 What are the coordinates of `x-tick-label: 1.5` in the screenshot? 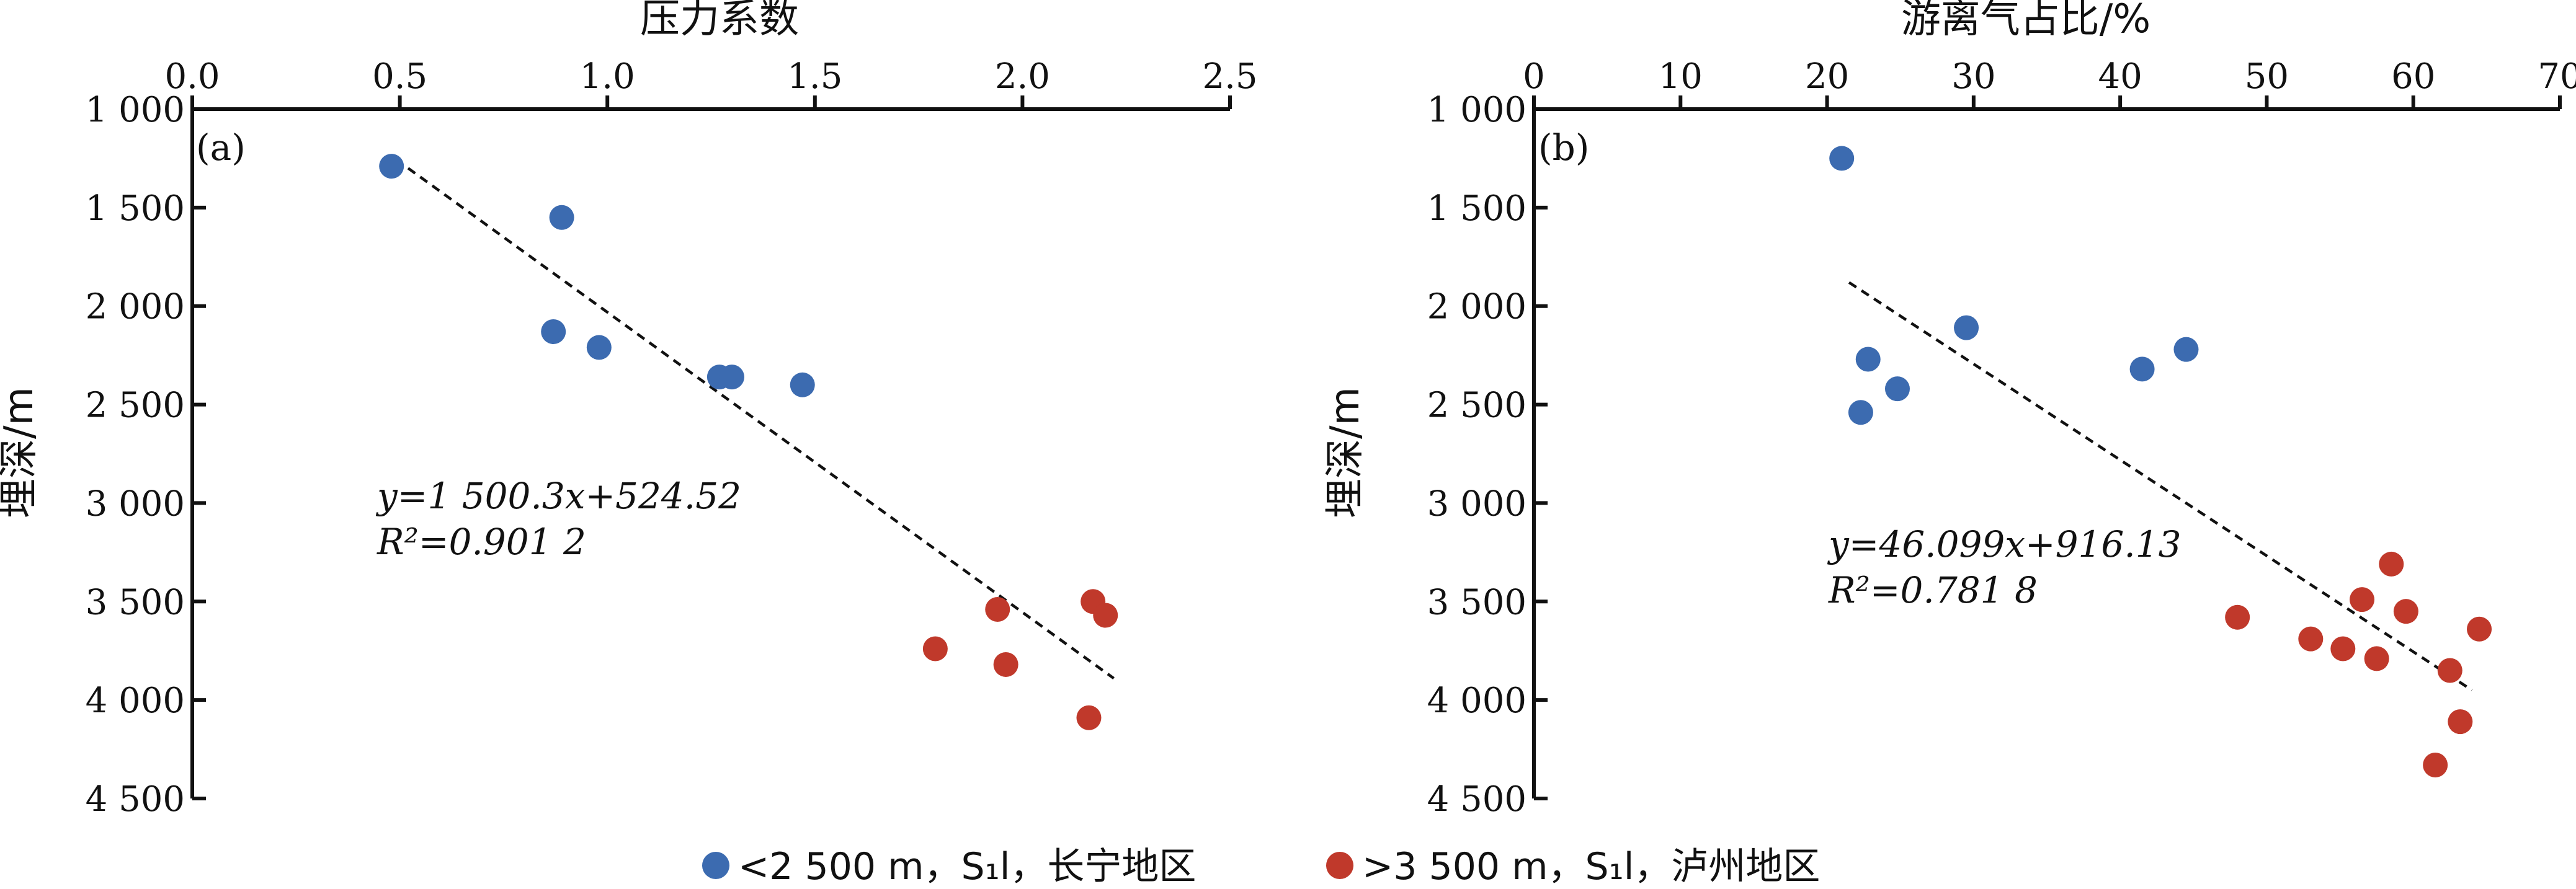 It's located at (815, 76).